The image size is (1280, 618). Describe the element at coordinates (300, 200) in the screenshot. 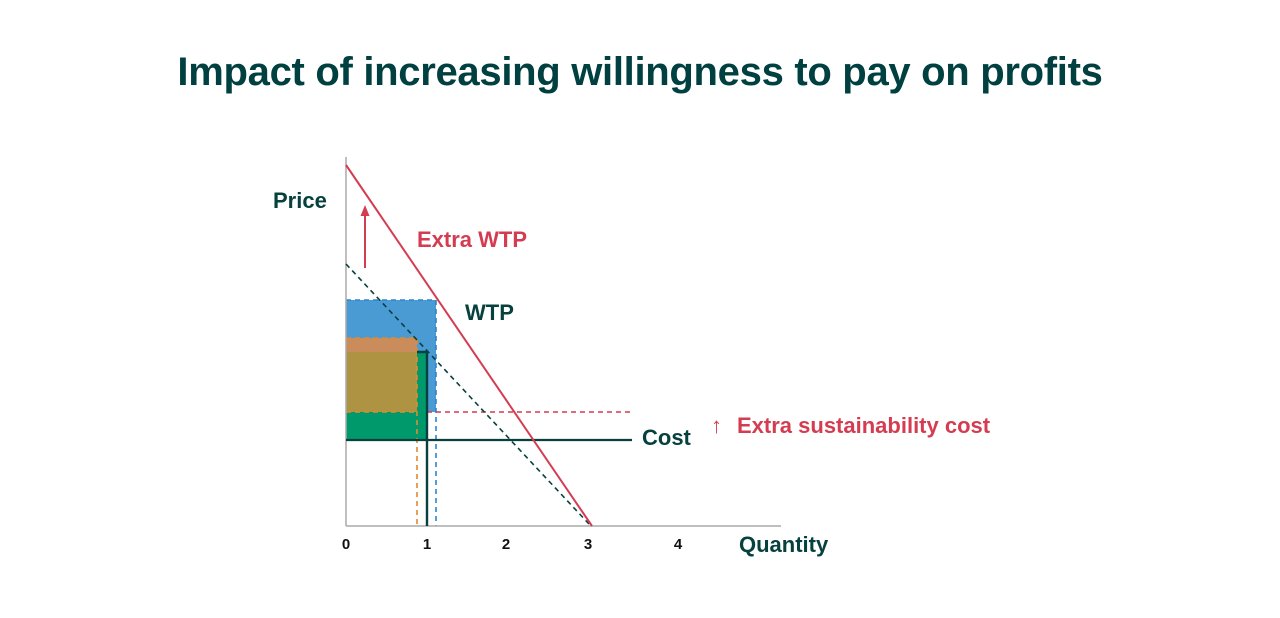

I see `y-axis-label: Price` at that location.